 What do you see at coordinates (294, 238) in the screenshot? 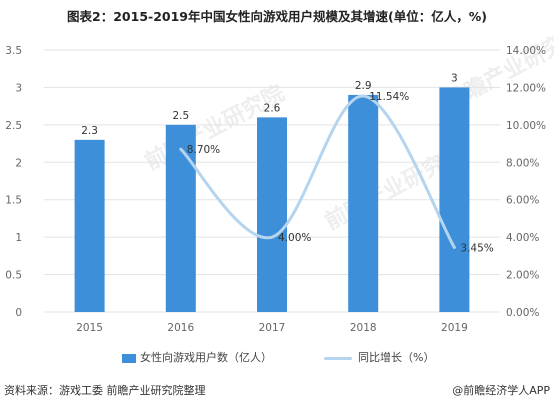
I see `line-value-label: 4.00%` at bounding box center [294, 238].